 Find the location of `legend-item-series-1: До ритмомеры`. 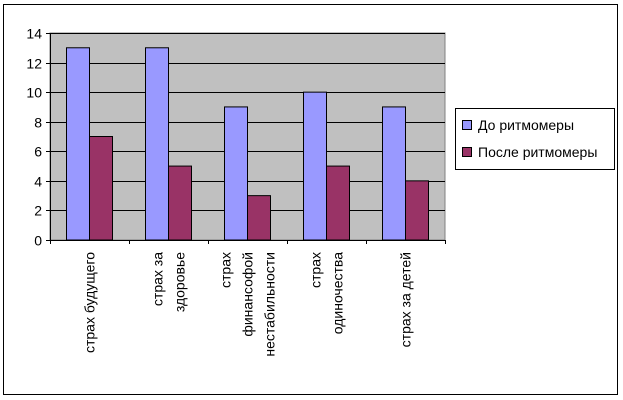

legend-item-series-1: До ритмомеры is located at coordinates (518, 125).